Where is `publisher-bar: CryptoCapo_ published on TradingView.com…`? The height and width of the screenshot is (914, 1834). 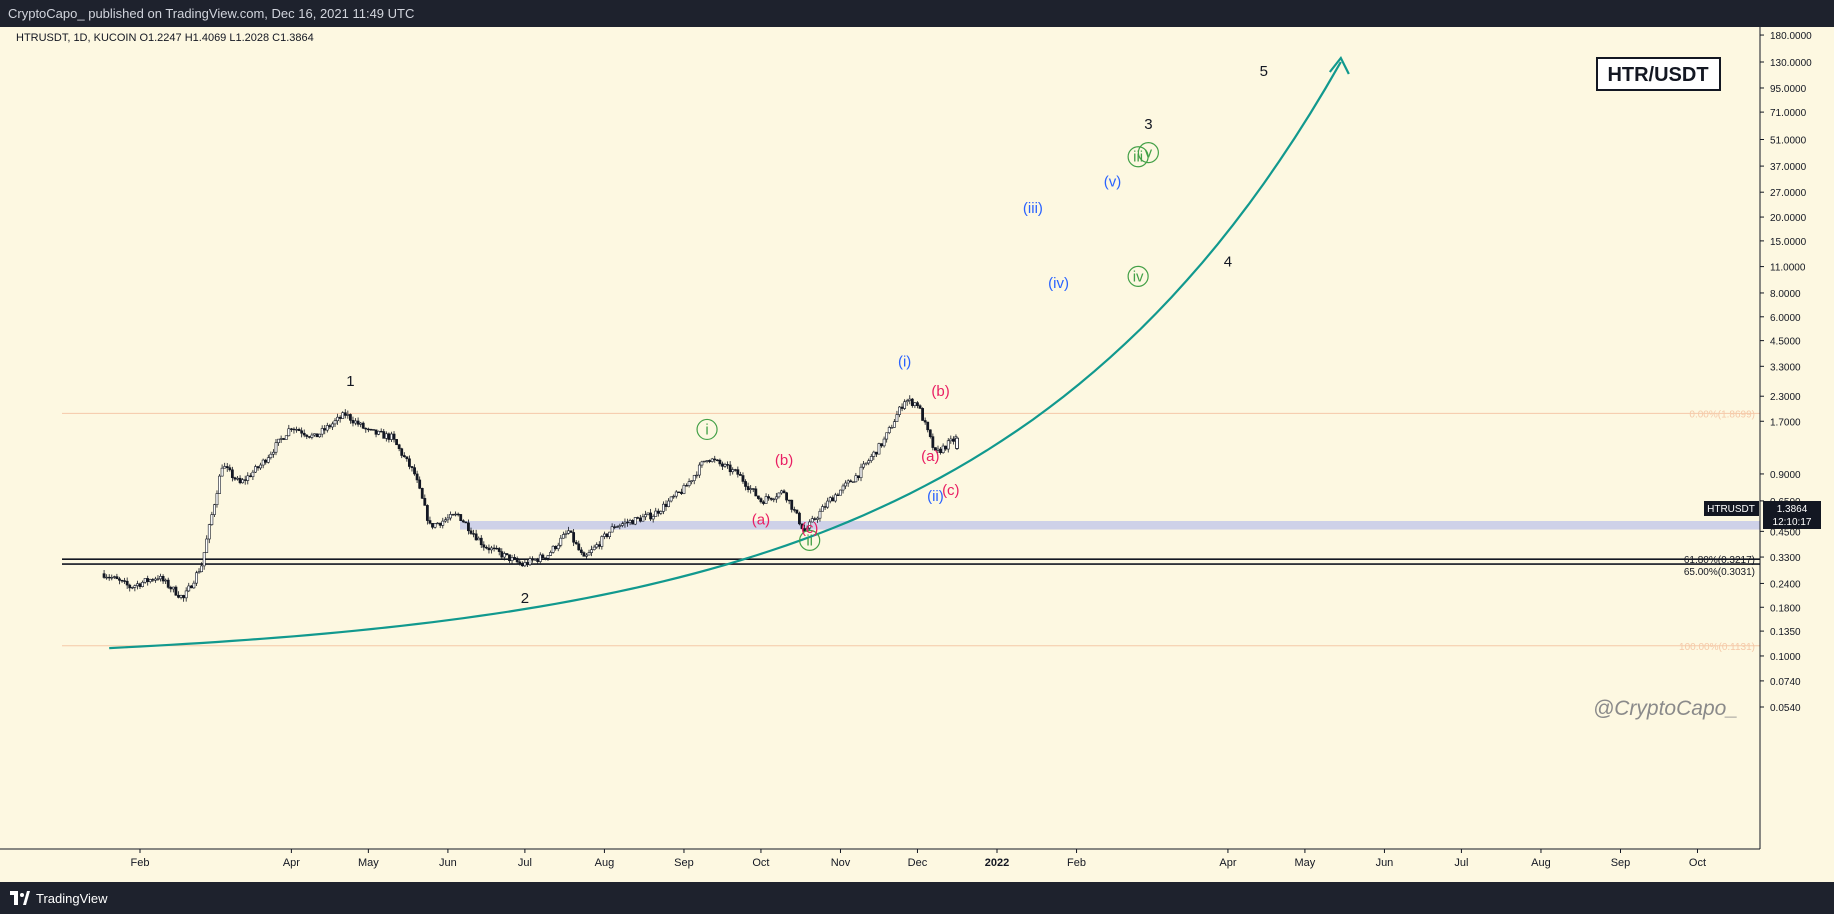
publisher-bar: CryptoCapo_ published on TradingView.com… is located at coordinates (917, 13).